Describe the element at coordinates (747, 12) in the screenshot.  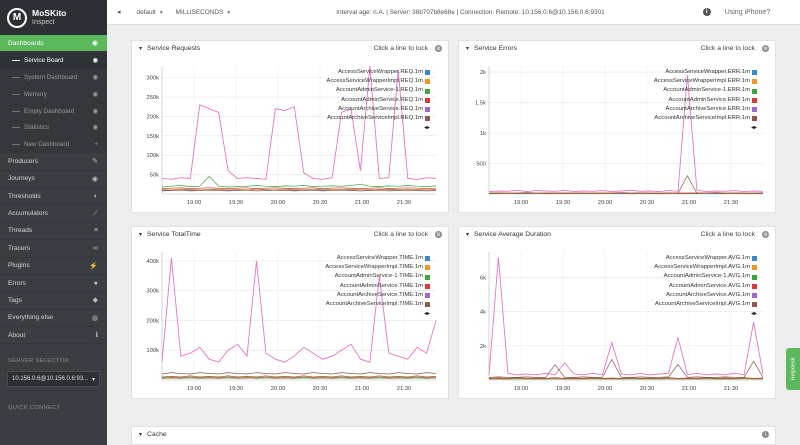
I see `using-iphone-link: Using iPhone?` at that location.